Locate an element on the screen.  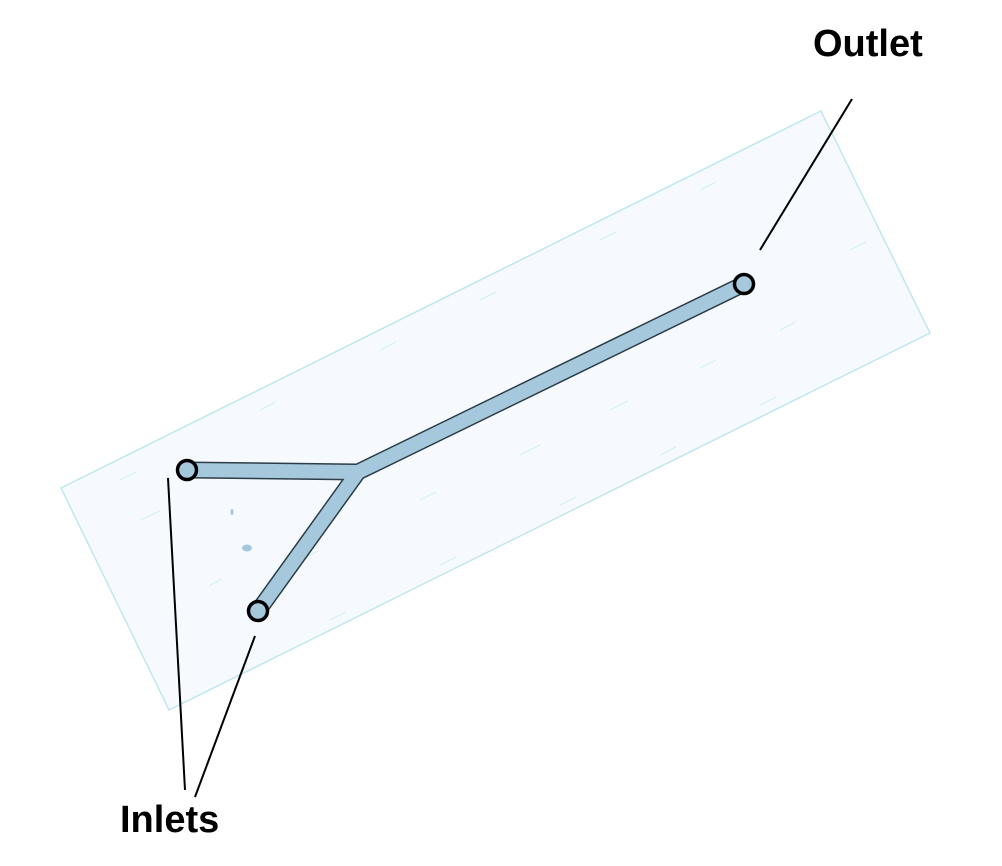
debris-mark-small is located at coordinates (232, 512).